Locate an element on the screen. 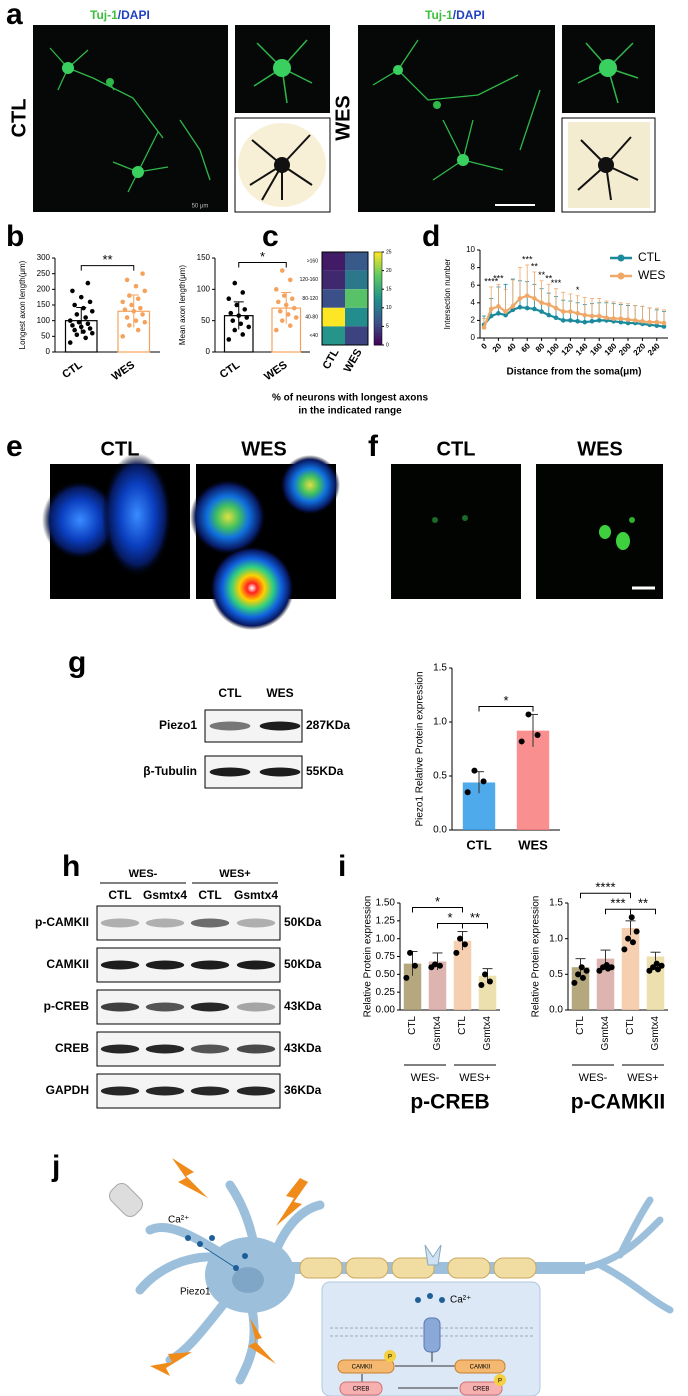 The width and height of the screenshot is (688, 1396). row-label: CAMKII is located at coordinates (67, 964).